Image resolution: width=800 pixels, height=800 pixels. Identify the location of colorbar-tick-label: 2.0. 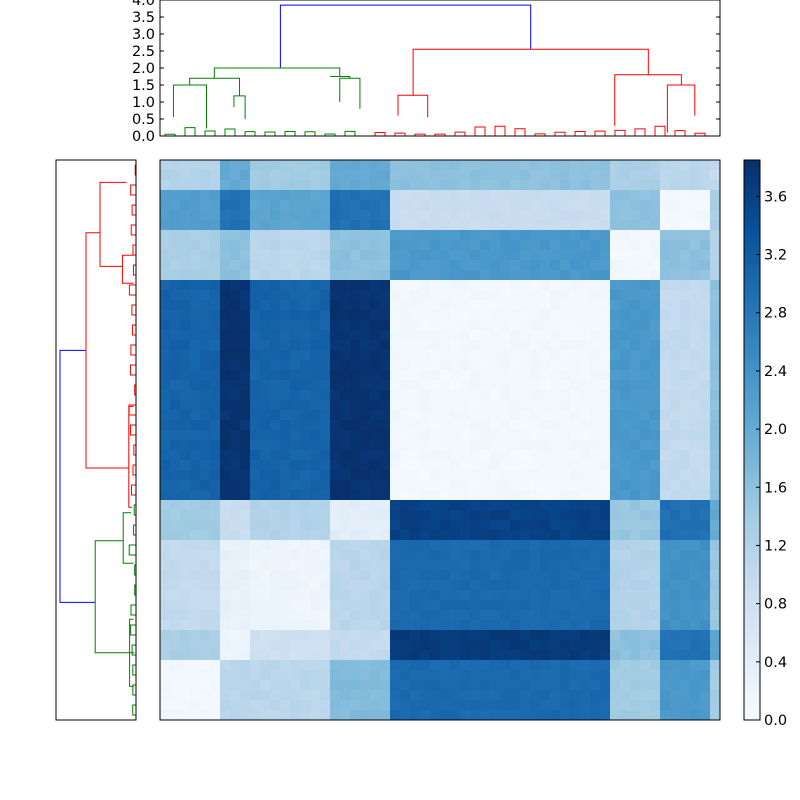
(775, 430).